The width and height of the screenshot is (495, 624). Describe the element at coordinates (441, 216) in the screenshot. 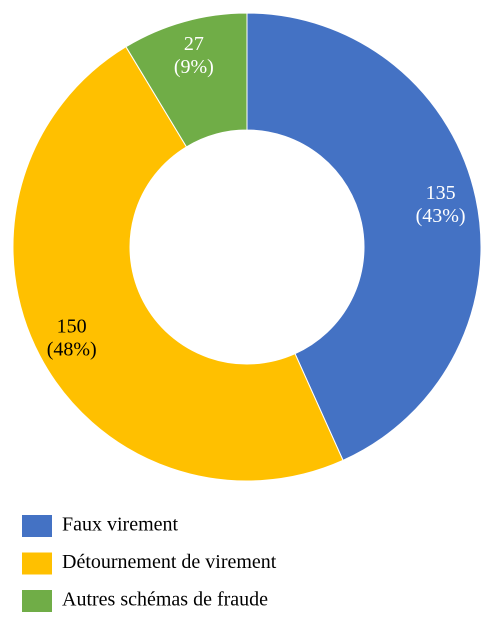

I see `percent-label: (43%)` at that location.